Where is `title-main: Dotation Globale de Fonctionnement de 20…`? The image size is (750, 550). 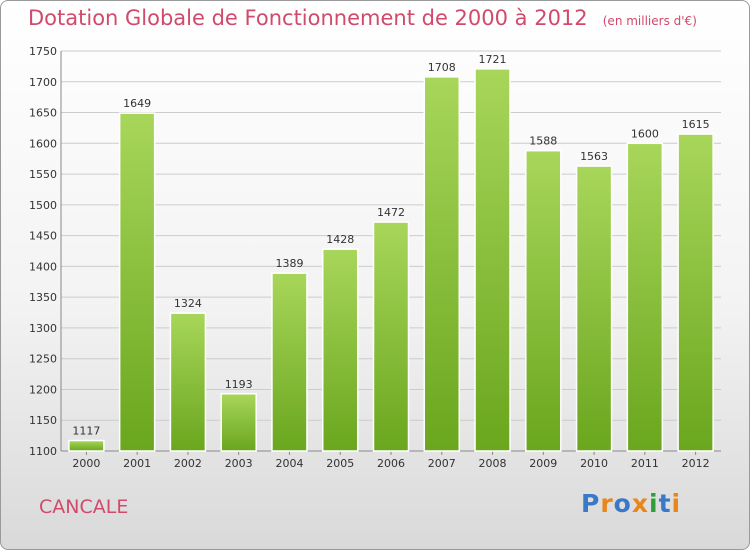 title-main: Dotation Globale de Fonctionnement de 20… is located at coordinates (308, 18).